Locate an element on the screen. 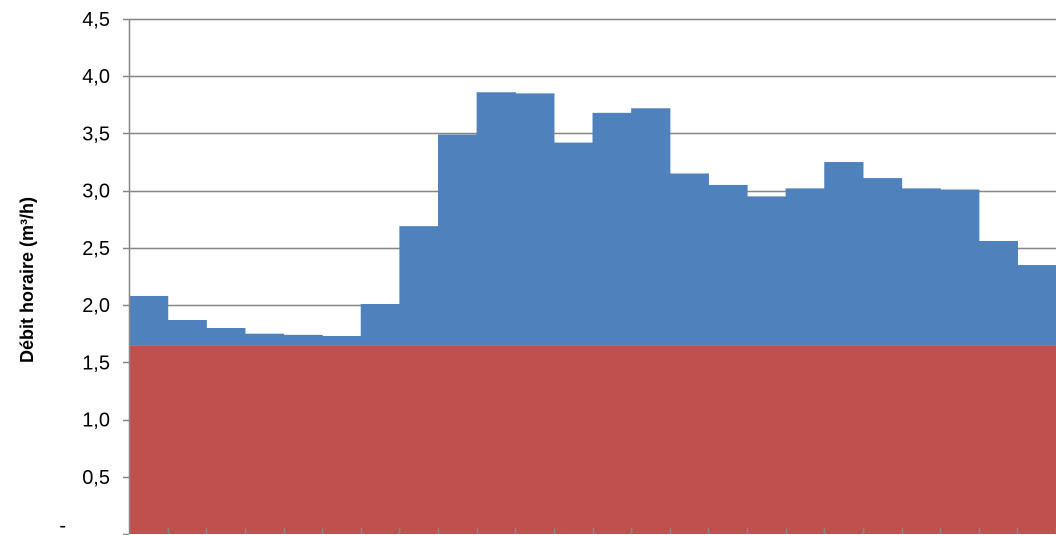  y-axis-label: Débit horaire (m³/h) is located at coordinates (27, 280).